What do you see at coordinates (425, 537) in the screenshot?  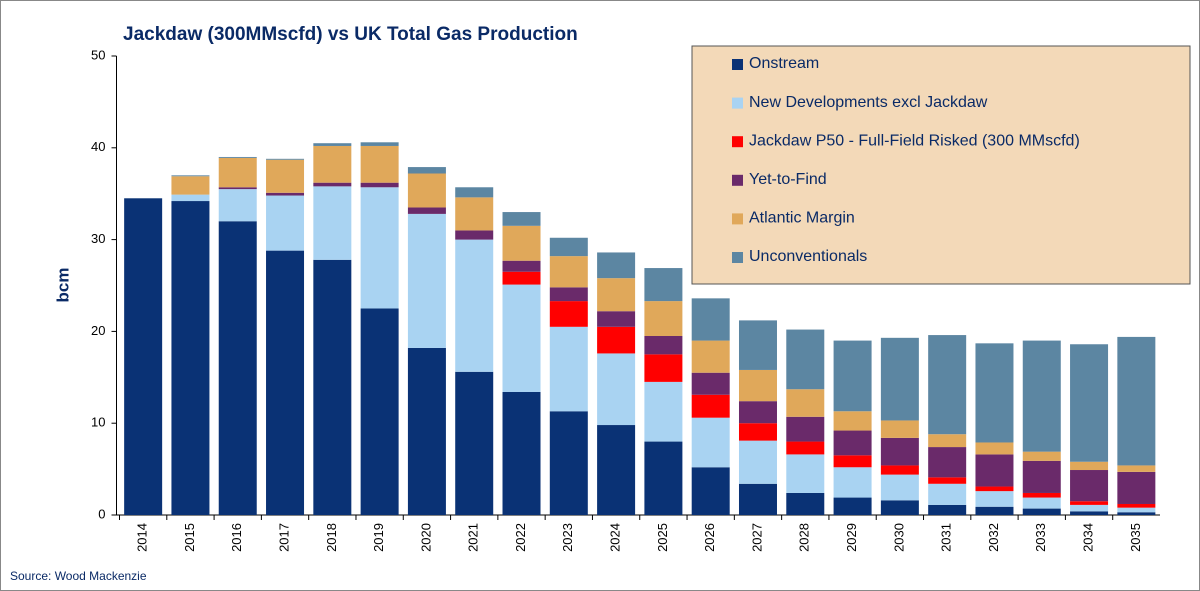 I see `x-tick-label: 2020` at bounding box center [425, 537].